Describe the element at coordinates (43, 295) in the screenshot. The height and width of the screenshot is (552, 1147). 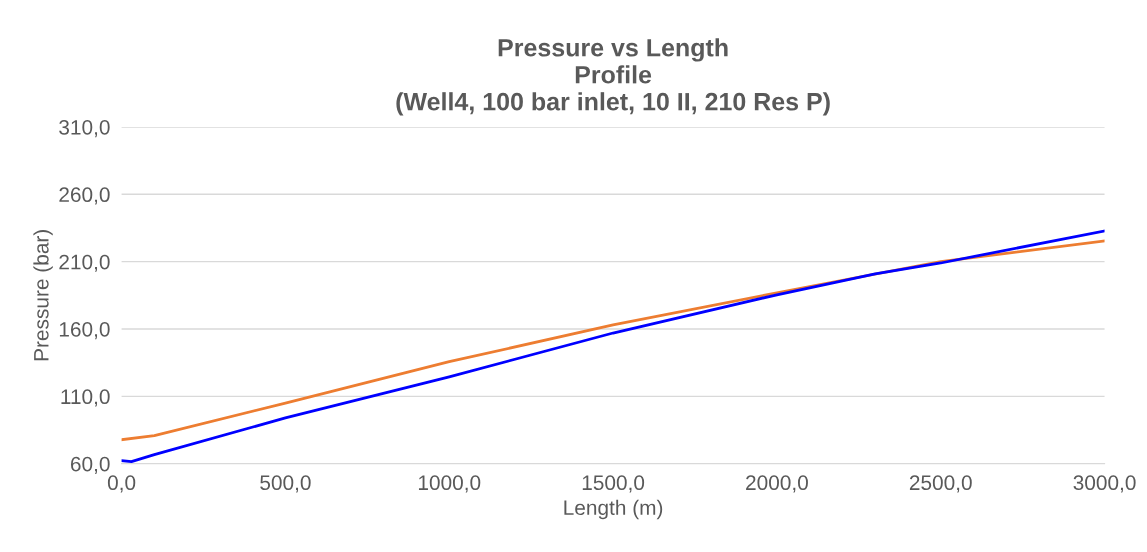
I see `y-axis-title: Pressure (bar)` at that location.